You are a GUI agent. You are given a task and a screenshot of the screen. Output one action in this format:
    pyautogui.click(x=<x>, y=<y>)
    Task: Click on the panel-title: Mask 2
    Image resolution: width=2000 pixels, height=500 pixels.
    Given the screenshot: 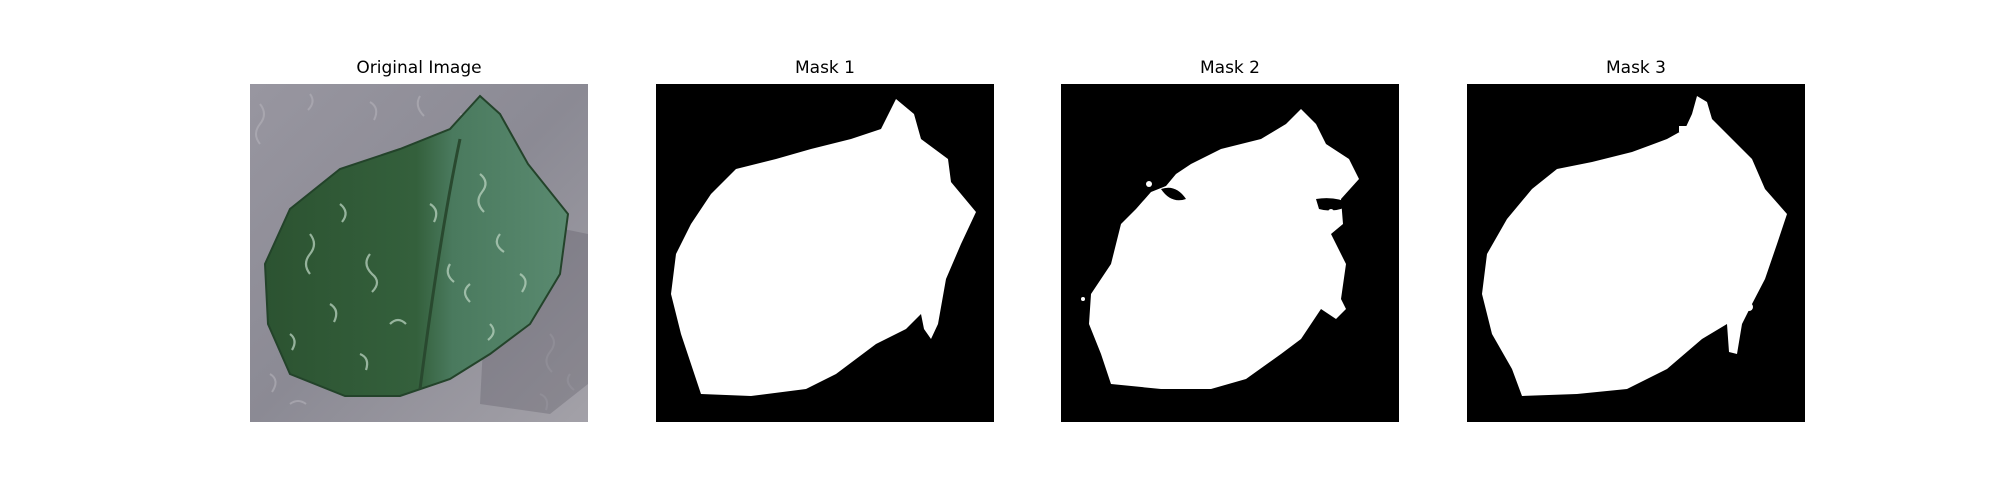 What is the action you would take?
    pyautogui.click(x=1229, y=68)
    